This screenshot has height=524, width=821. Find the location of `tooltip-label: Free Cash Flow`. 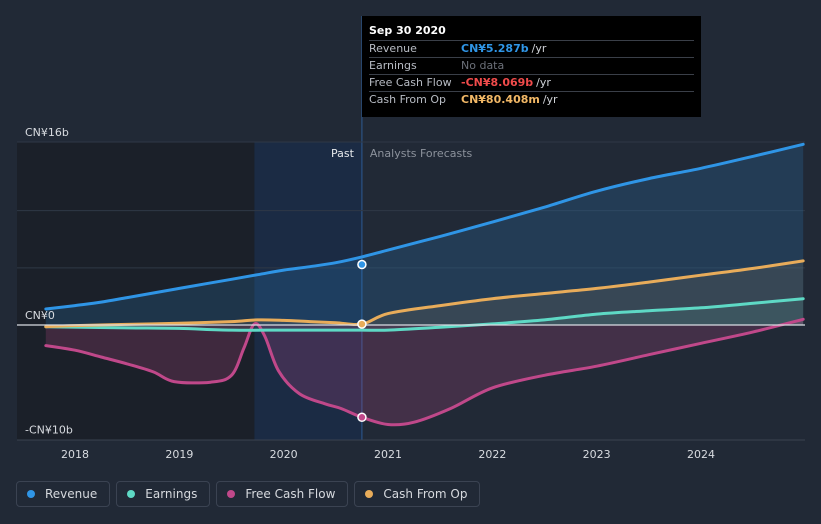

tooltip-label: Free Cash Flow is located at coordinates (410, 82).